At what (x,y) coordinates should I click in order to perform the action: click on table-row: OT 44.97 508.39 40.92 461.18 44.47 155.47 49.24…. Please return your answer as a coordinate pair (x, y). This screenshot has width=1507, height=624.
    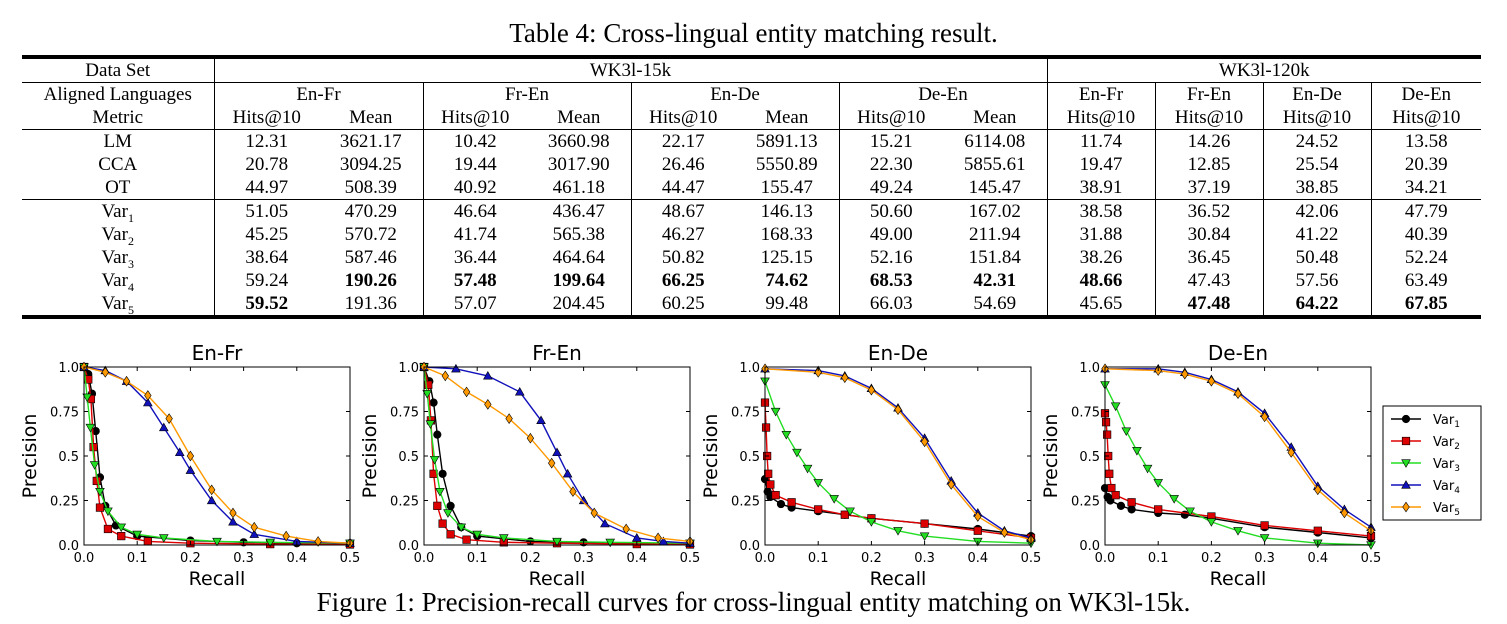
    Looking at the image, I should click on (752, 188).